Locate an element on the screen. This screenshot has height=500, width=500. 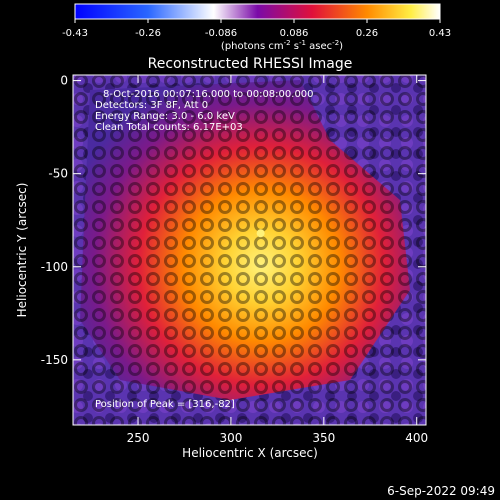
footer-date: 6-Sep-2022 09:49 is located at coordinates (441, 491).